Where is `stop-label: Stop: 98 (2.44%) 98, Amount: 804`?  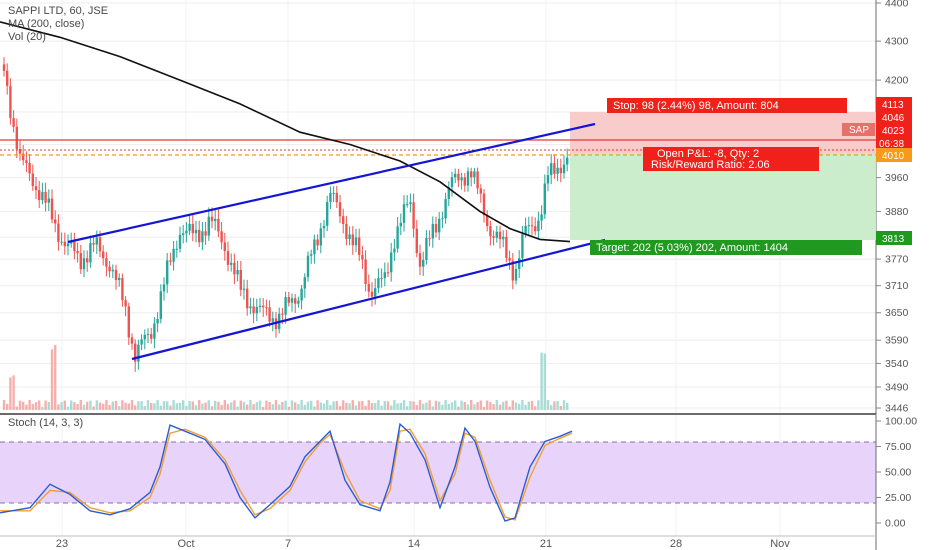 stop-label: Stop: 98 (2.44%) 98, Amount: 804 is located at coordinates (696, 106).